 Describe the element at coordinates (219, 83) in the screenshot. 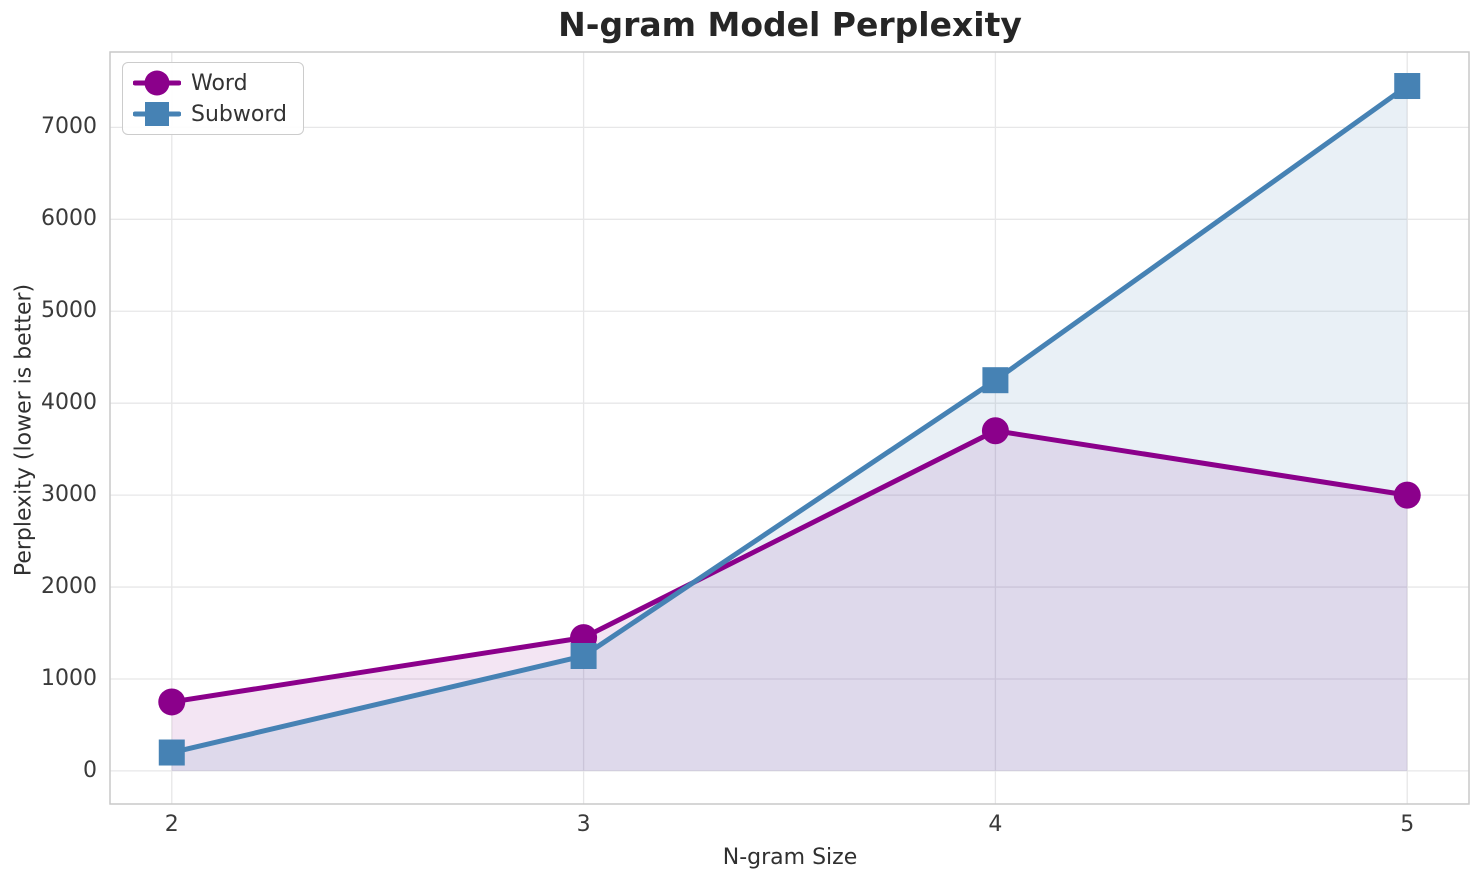

I see `legend-label: Word` at that location.